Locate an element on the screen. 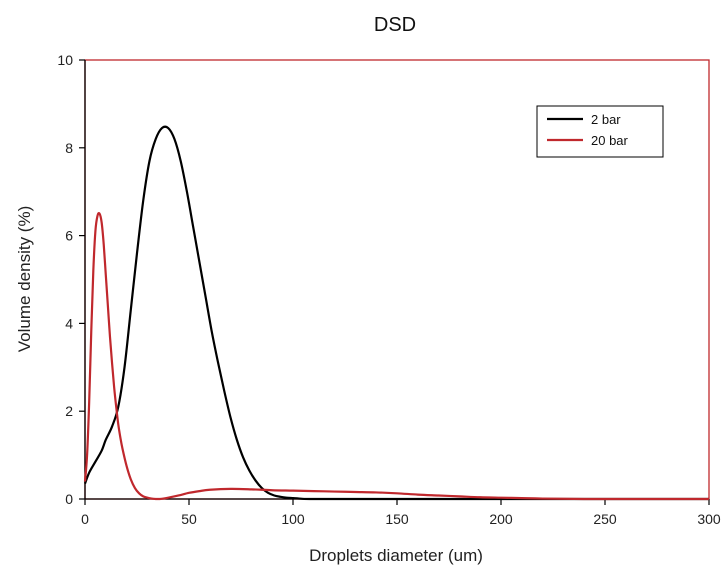 The image size is (726, 577). x-tick-label: 50 is located at coordinates (189, 519).